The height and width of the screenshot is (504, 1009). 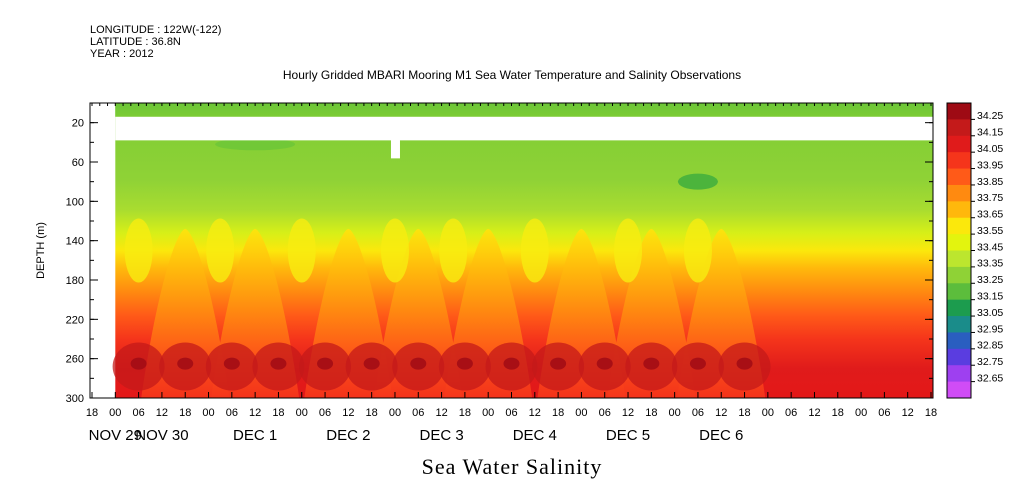 I want to click on y-tick-label: 100, so click(x=75, y=202).